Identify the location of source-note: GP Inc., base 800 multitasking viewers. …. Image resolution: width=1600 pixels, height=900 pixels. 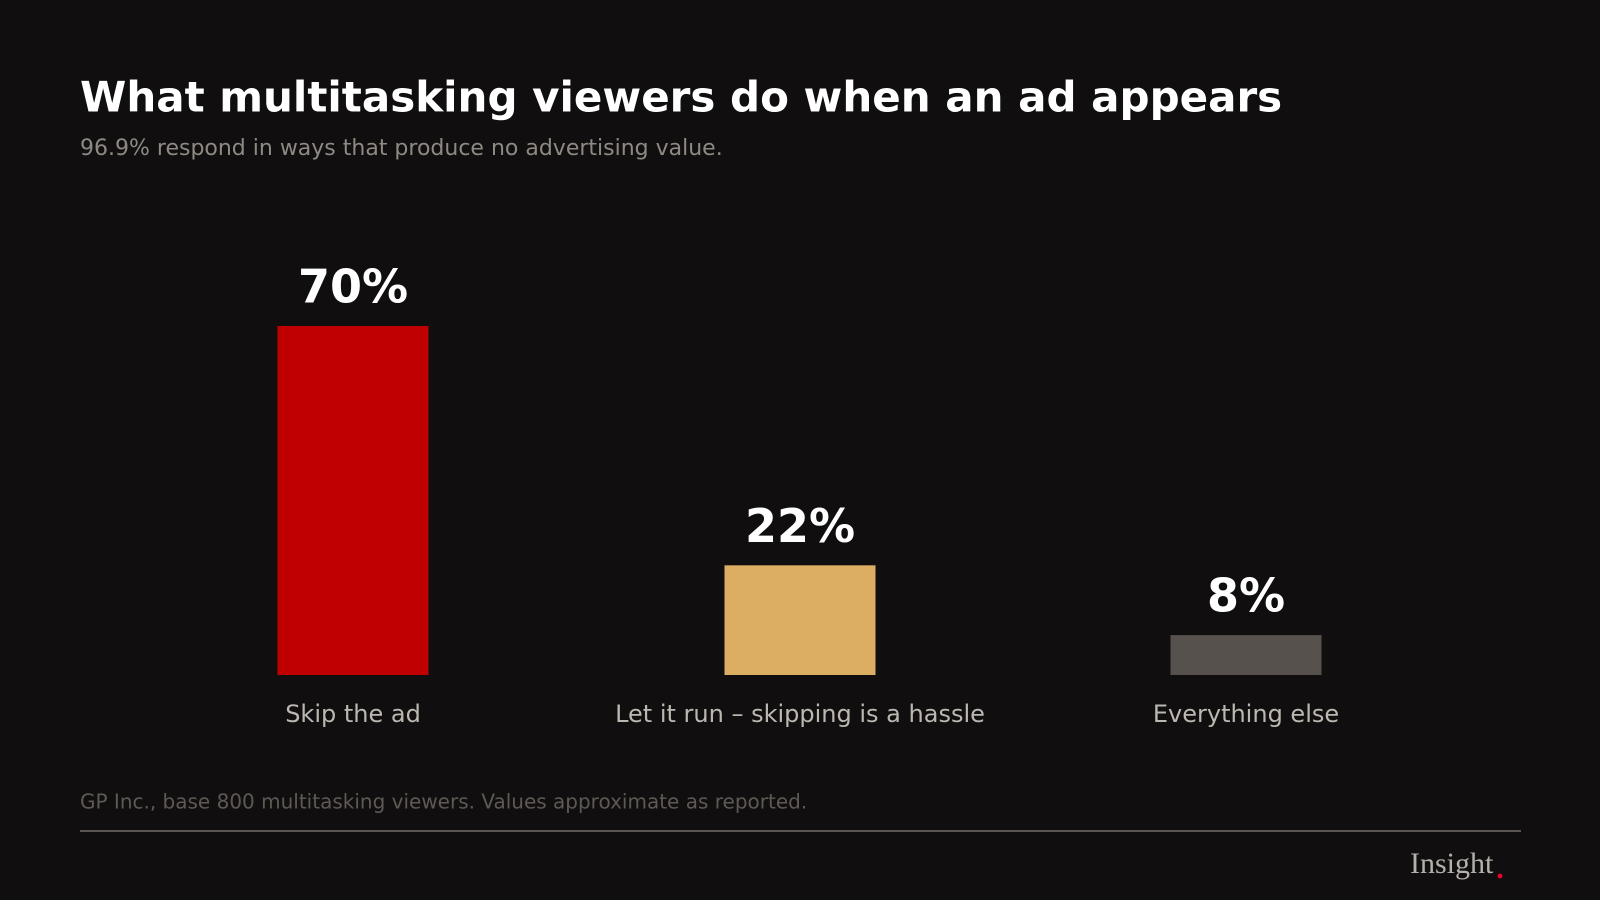
(443, 802).